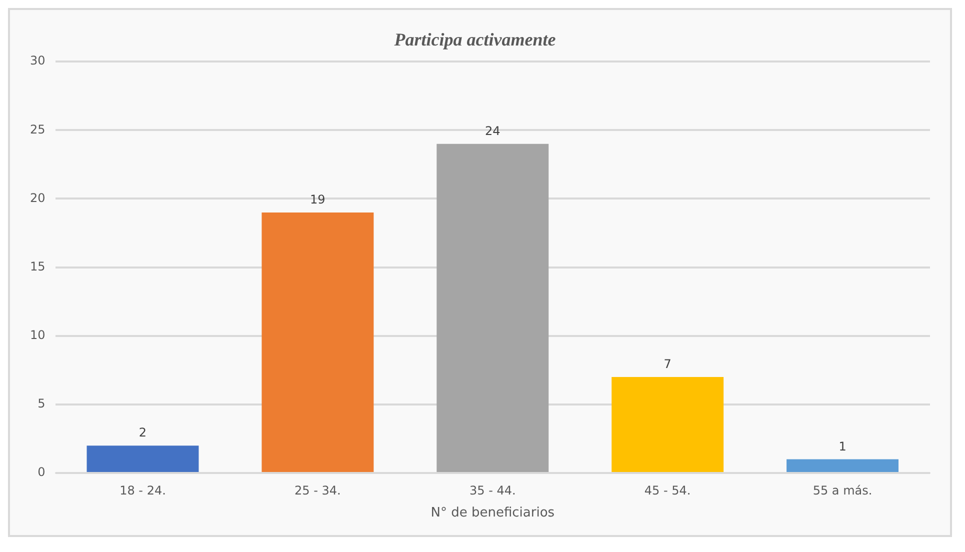 Image resolution: width=965 pixels, height=552 pixels. I want to click on y-tick-label: 30, so click(38, 61).